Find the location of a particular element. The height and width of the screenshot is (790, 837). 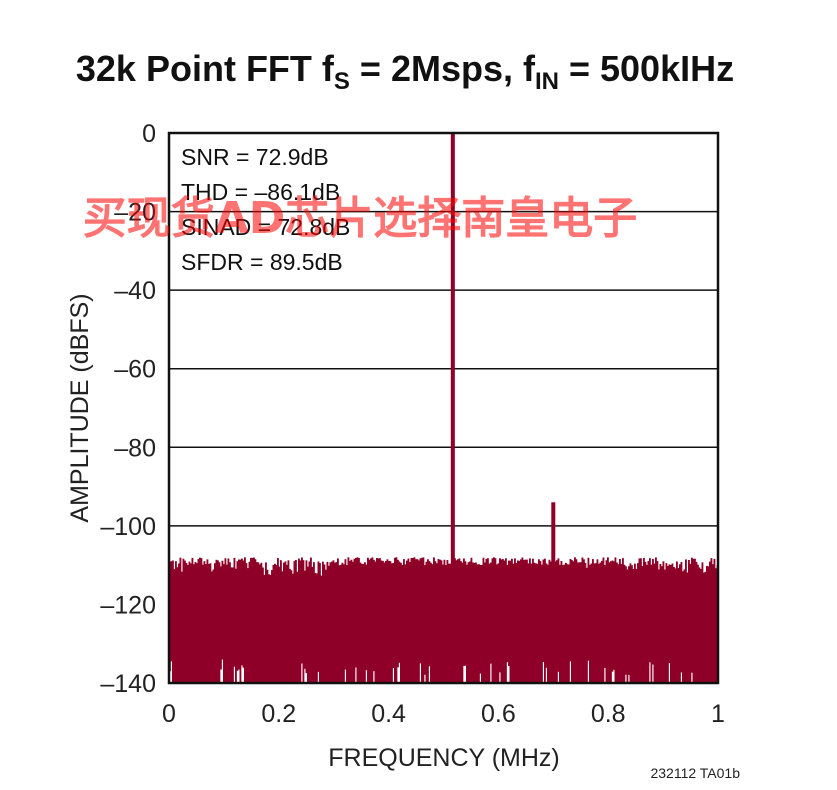

y-tick-labels: 0 –20 –40 –60 –80 –100 –120 –140 is located at coordinates (128, 409).